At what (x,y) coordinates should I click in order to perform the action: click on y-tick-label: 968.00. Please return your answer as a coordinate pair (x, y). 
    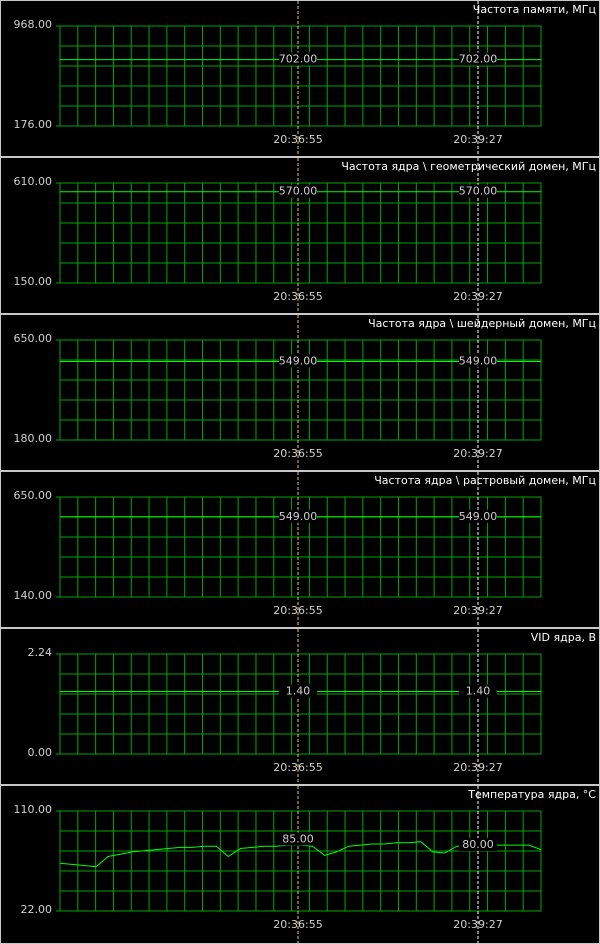
    Looking at the image, I should click on (33, 24).